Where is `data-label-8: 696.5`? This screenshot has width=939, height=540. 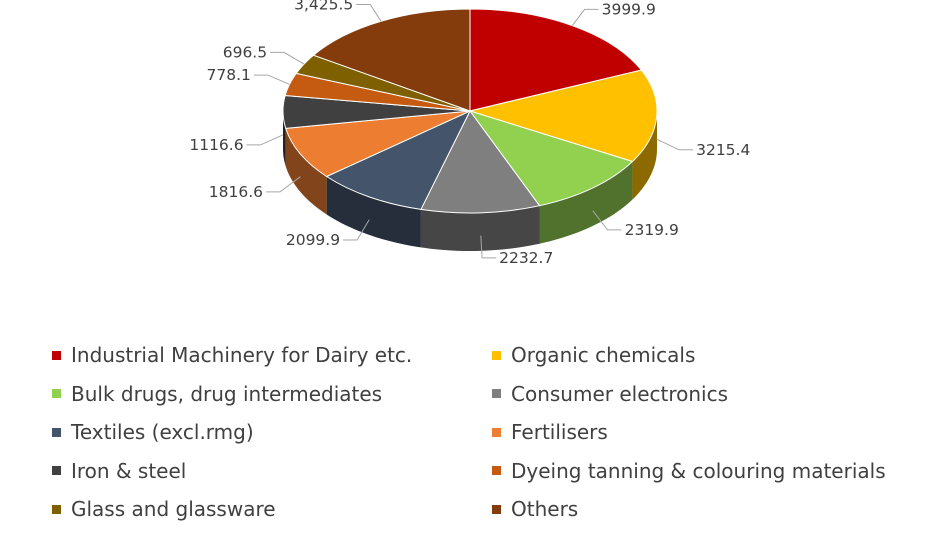
data-label-8: 696.5 is located at coordinates (245, 52).